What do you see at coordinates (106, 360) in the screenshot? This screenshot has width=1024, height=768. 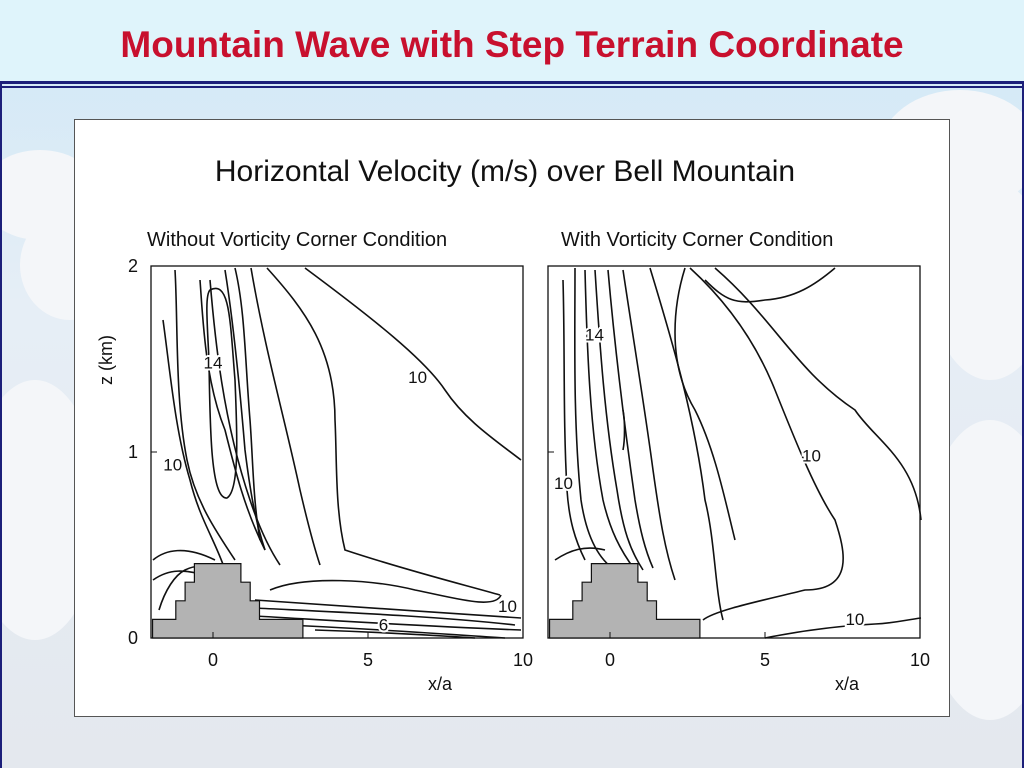 I see `y-axis-label: z (km)` at bounding box center [106, 360].